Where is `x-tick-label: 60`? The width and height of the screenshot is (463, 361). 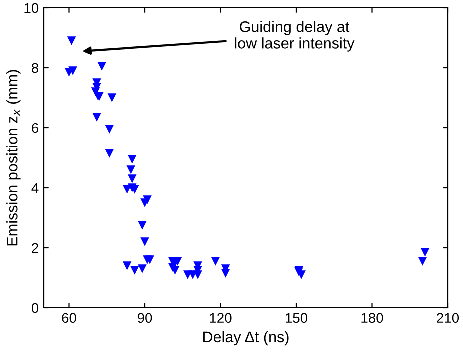
x-tick-label: 60 is located at coordinates (69, 318).